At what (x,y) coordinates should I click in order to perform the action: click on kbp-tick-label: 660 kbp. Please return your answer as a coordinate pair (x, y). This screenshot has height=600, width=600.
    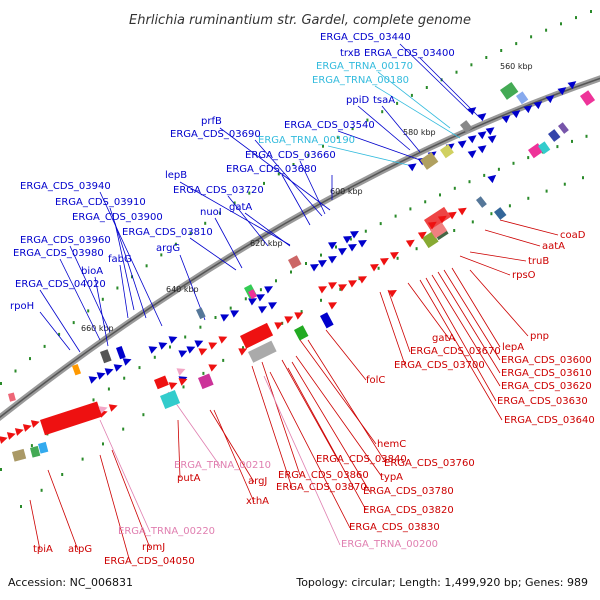
    Looking at the image, I should click on (97, 328).